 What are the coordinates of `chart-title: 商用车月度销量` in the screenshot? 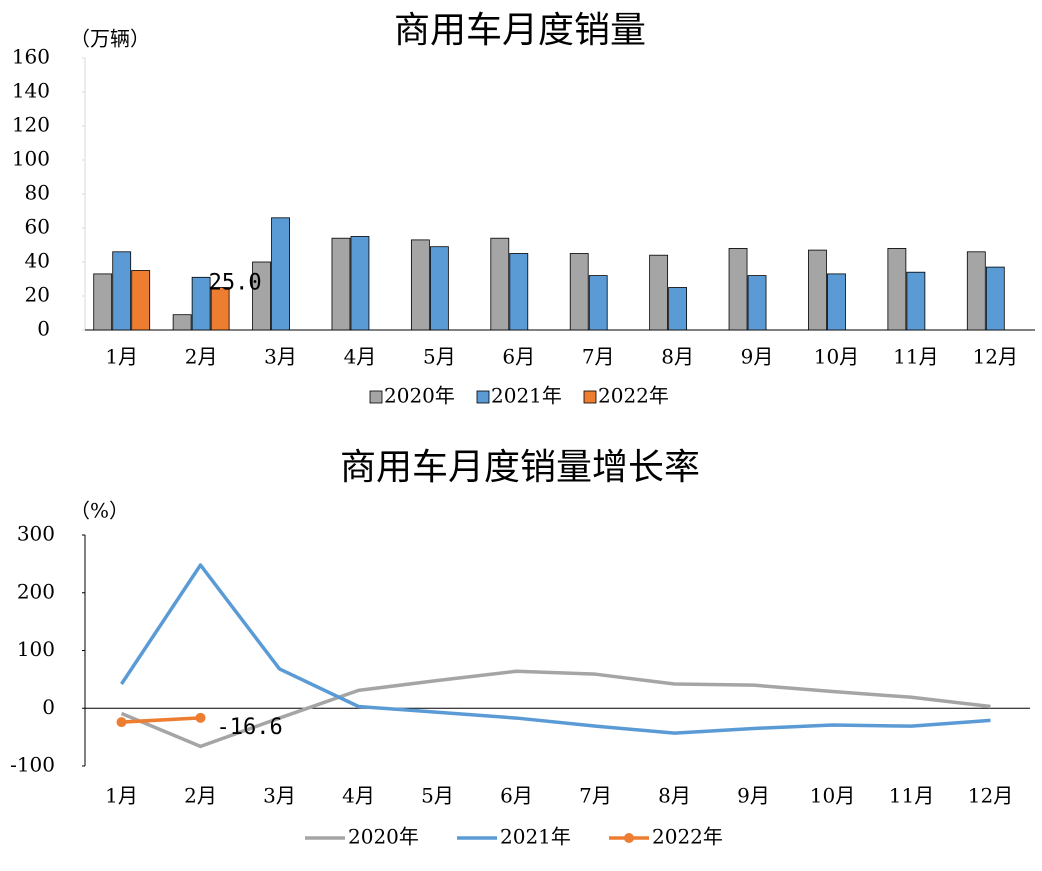 It's located at (520, 30).